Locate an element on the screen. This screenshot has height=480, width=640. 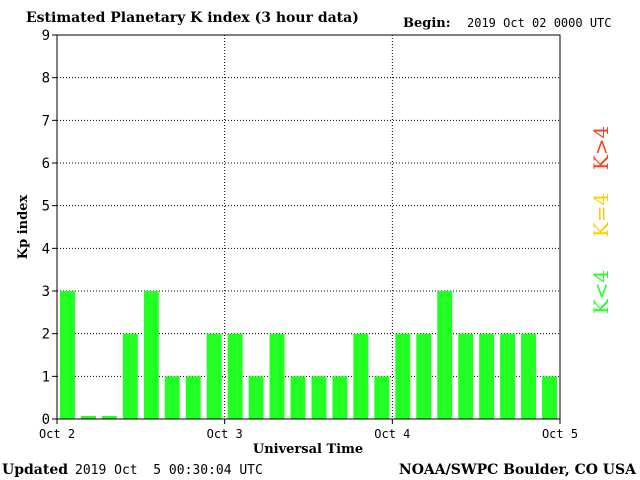
begin-label: Begin: is located at coordinates (427, 23).